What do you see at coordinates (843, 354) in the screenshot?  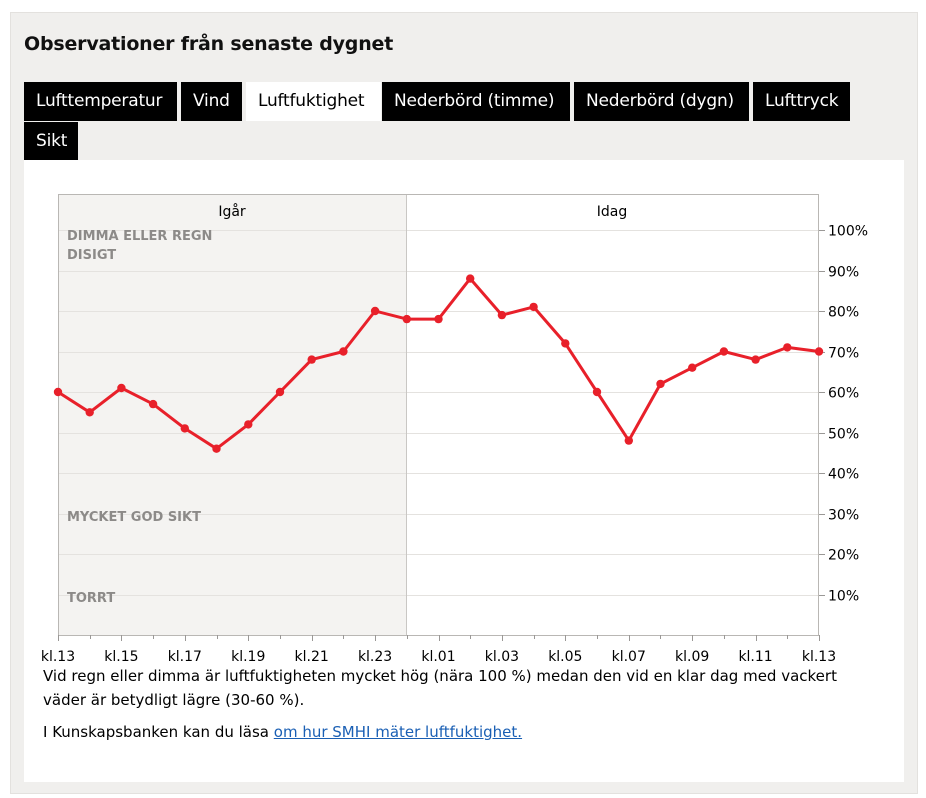 I see `y-tick-label: 70%` at bounding box center [843, 354].